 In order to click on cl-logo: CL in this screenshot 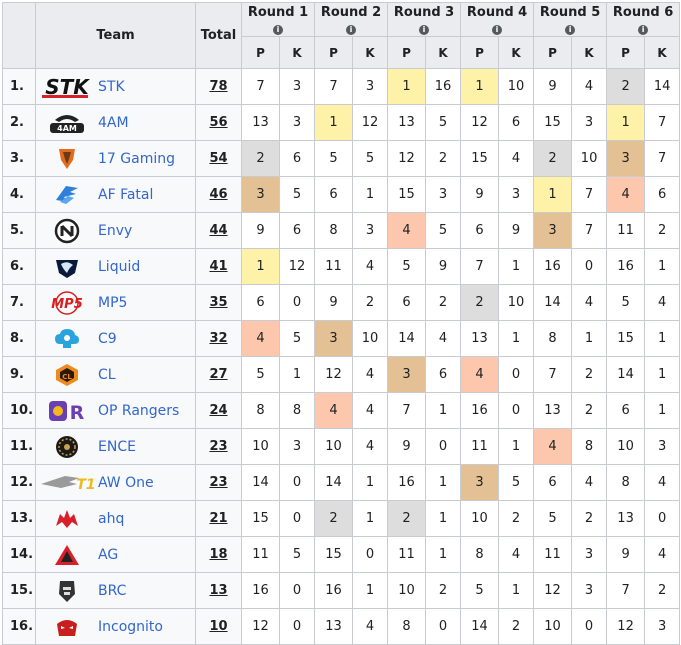, I will do `click(67, 375)`.